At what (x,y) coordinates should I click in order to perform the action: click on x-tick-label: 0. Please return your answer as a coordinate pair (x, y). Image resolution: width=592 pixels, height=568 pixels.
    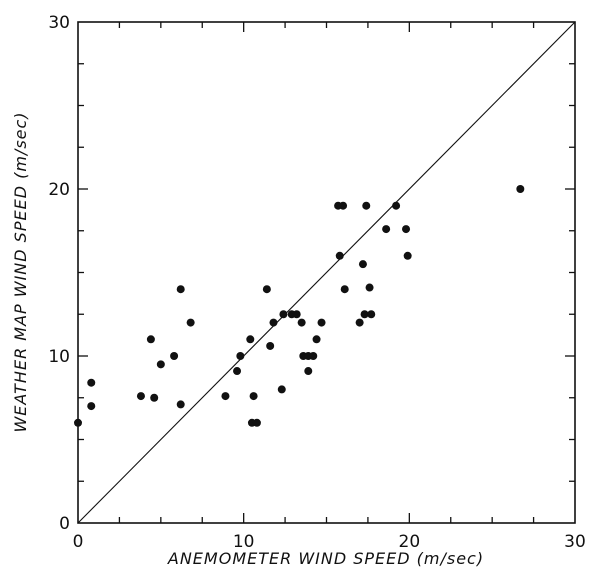
    Looking at the image, I should click on (78, 542).